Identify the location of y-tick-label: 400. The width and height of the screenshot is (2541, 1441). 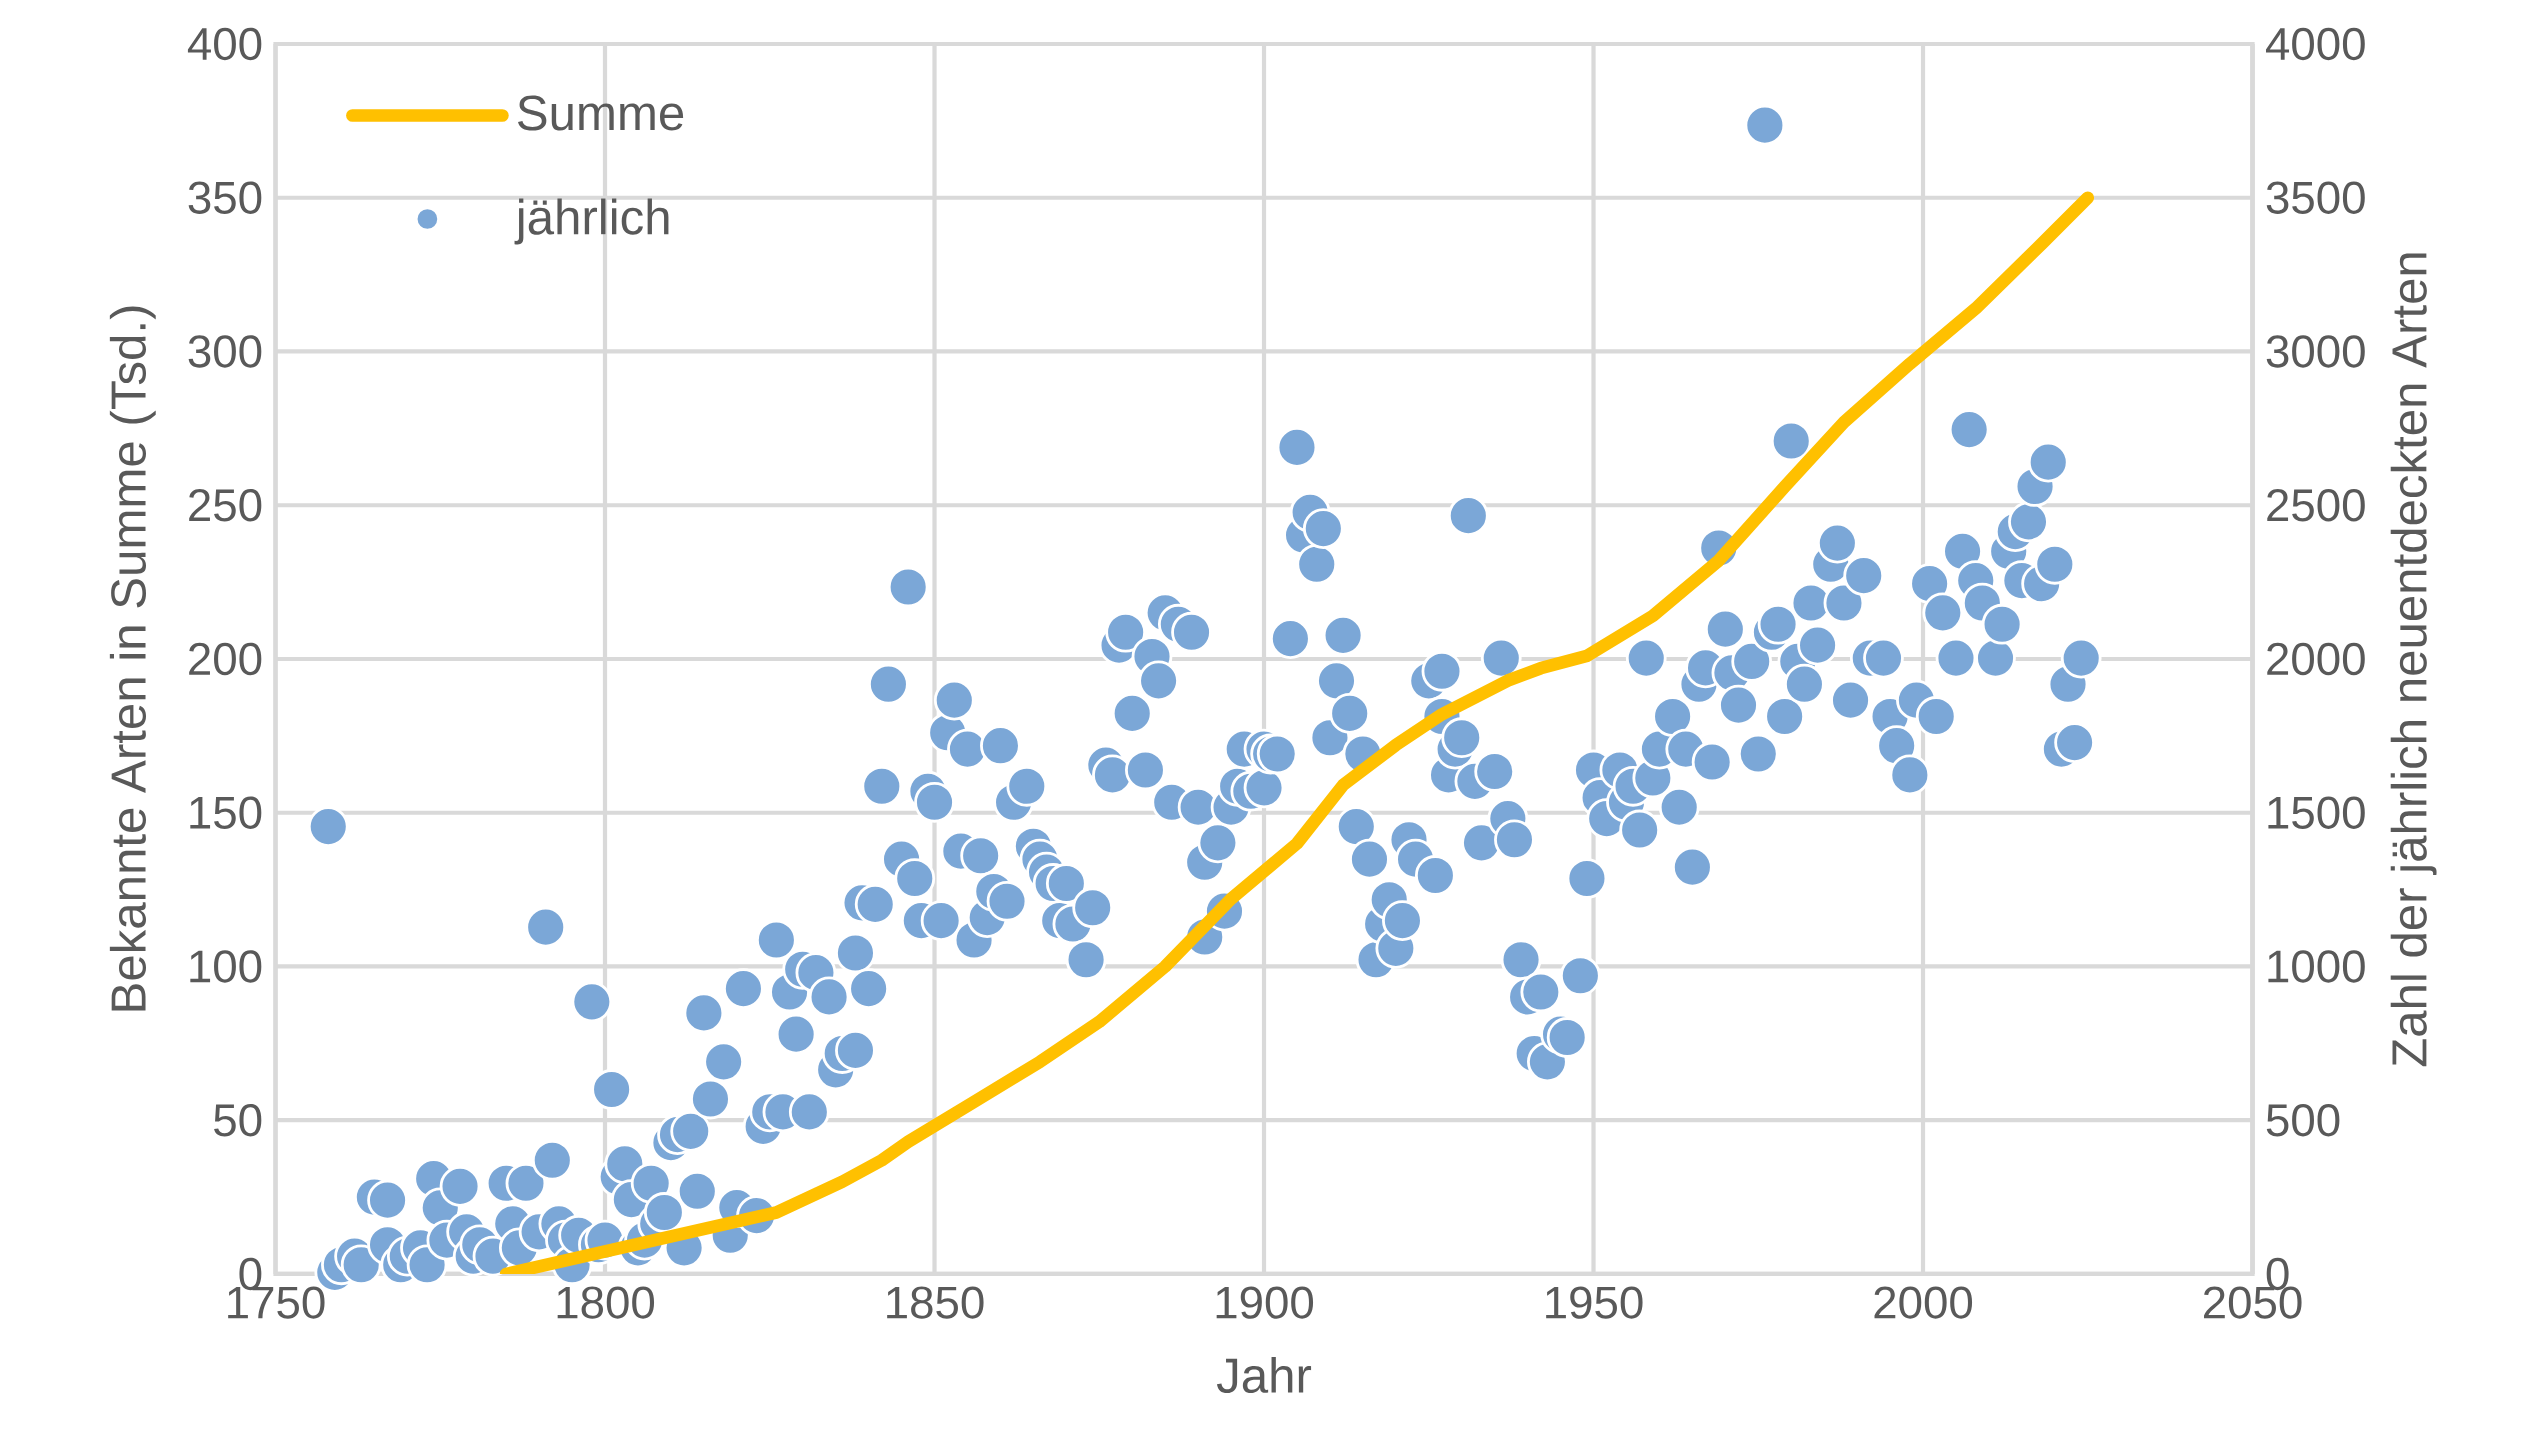
(224, 44).